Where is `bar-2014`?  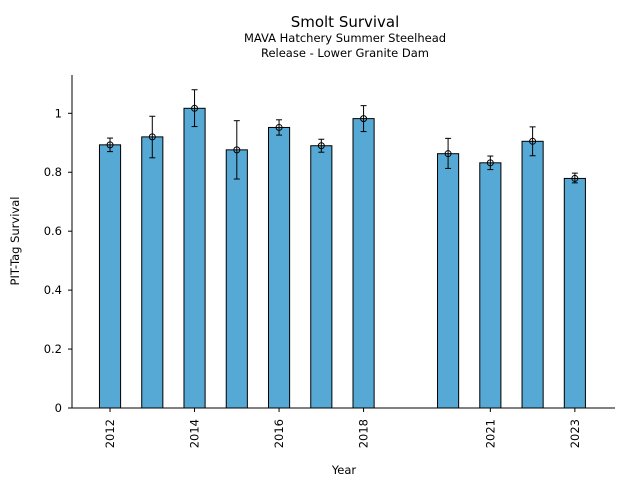 bar-2014 is located at coordinates (194, 258).